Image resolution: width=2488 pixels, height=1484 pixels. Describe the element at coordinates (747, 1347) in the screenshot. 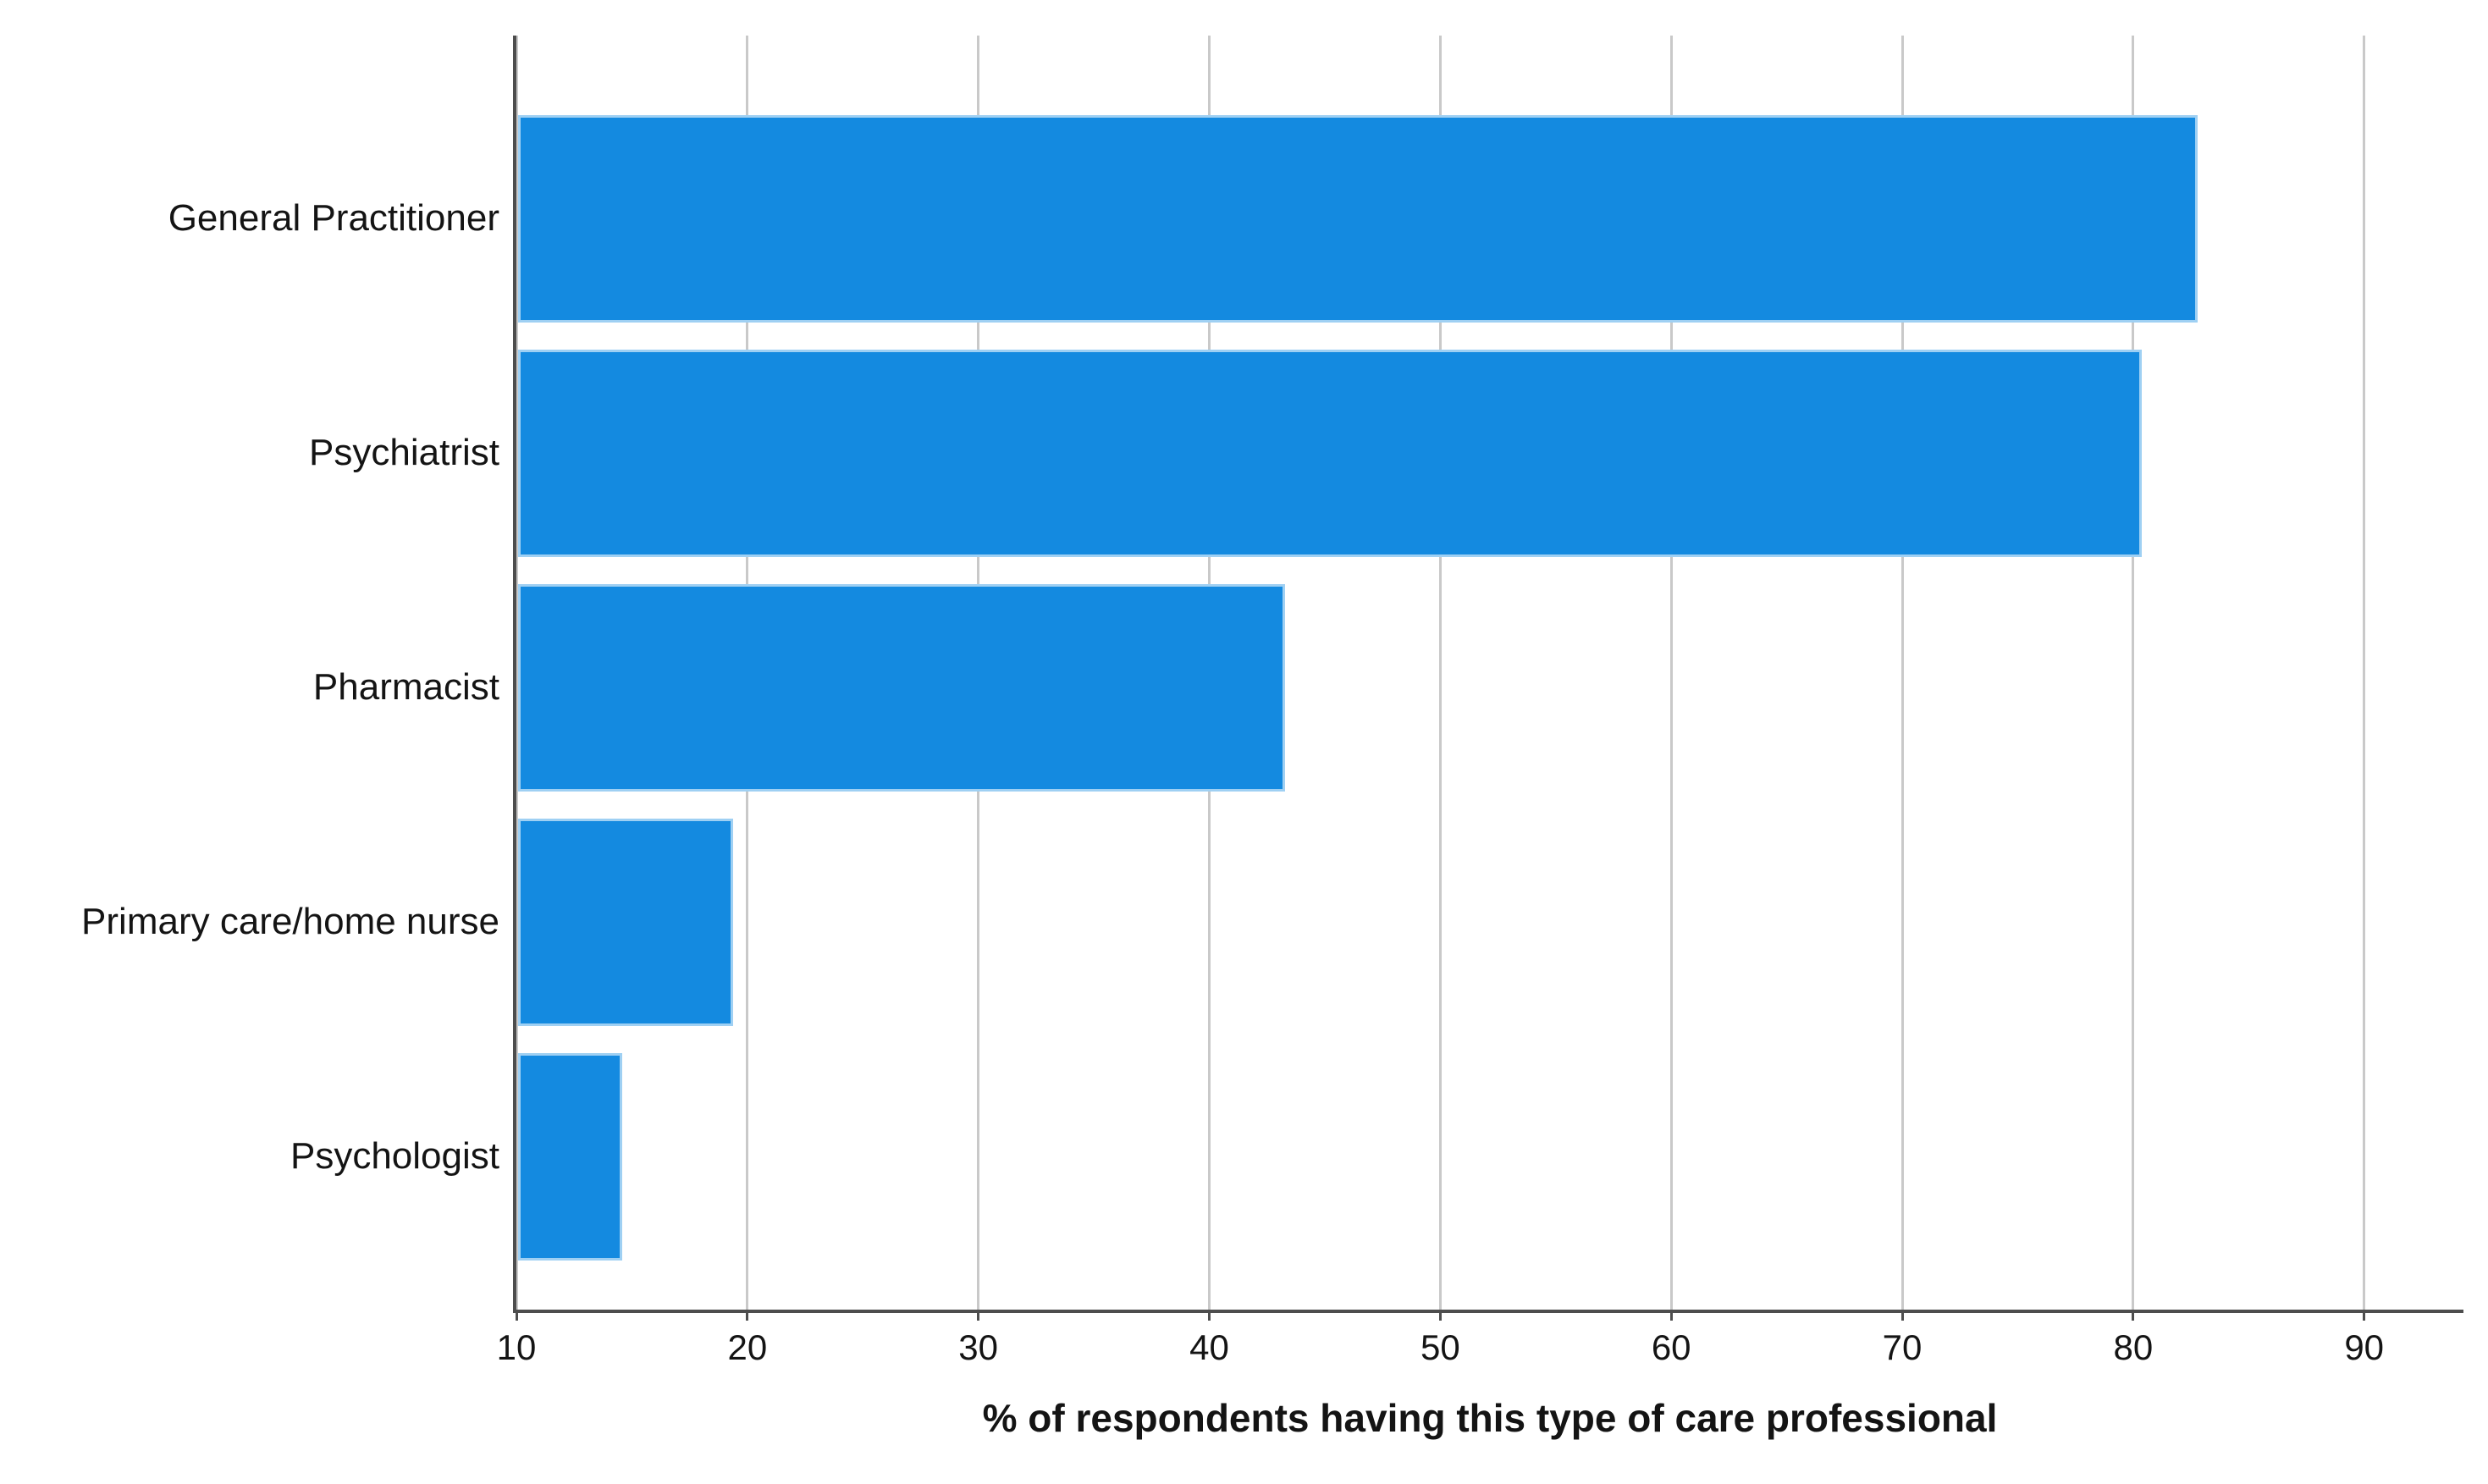

I see `x-tick-label: 20` at that location.